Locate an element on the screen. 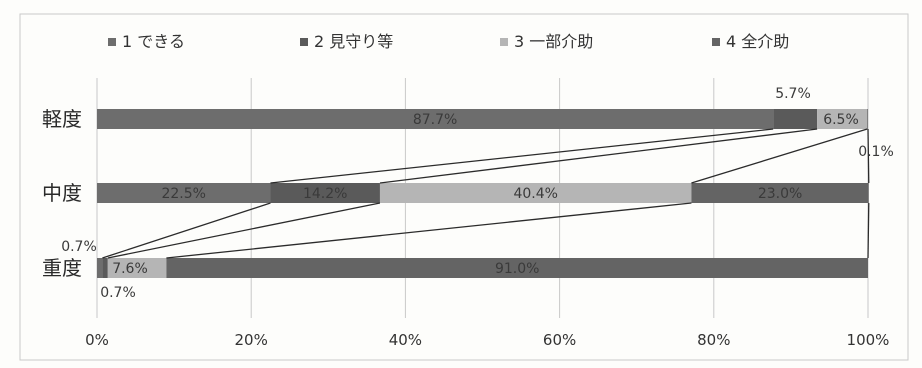 This screenshot has width=922, height=368. data-label: 14.2% is located at coordinates (325, 194).